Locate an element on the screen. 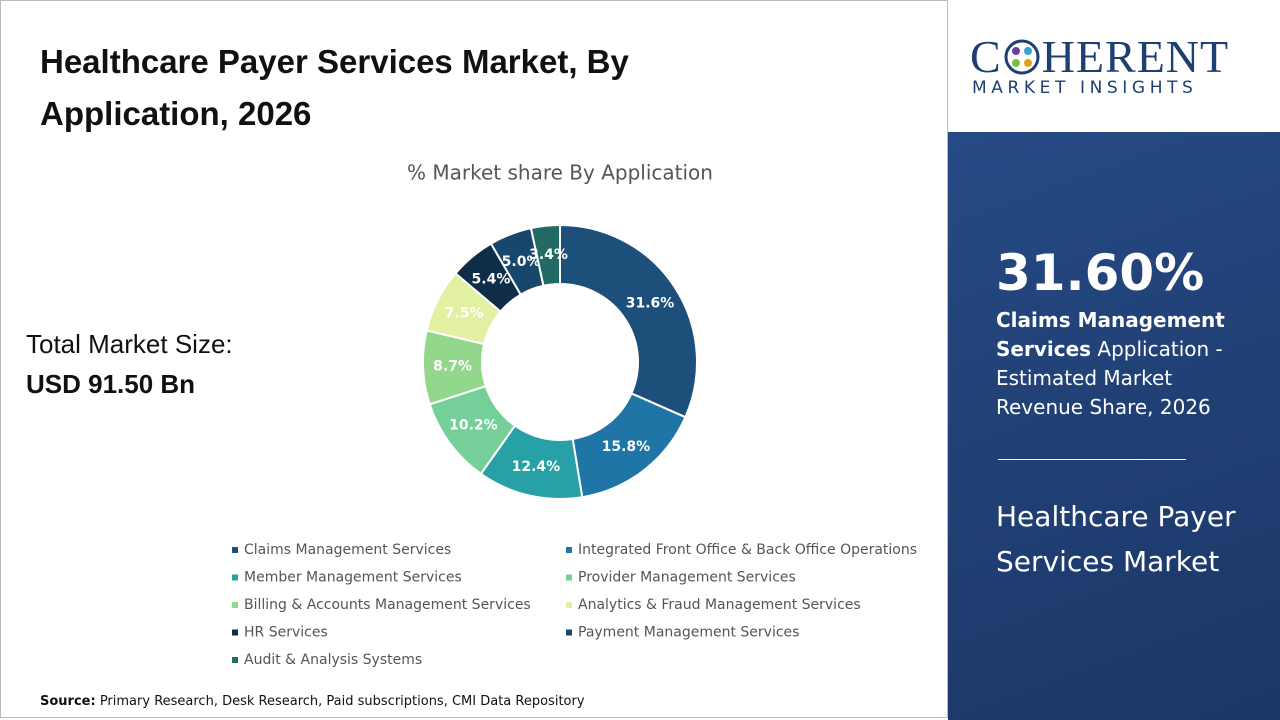 Image resolution: width=1280 pixels, height=720 pixels. data-label: 8.7% is located at coordinates (452, 366).